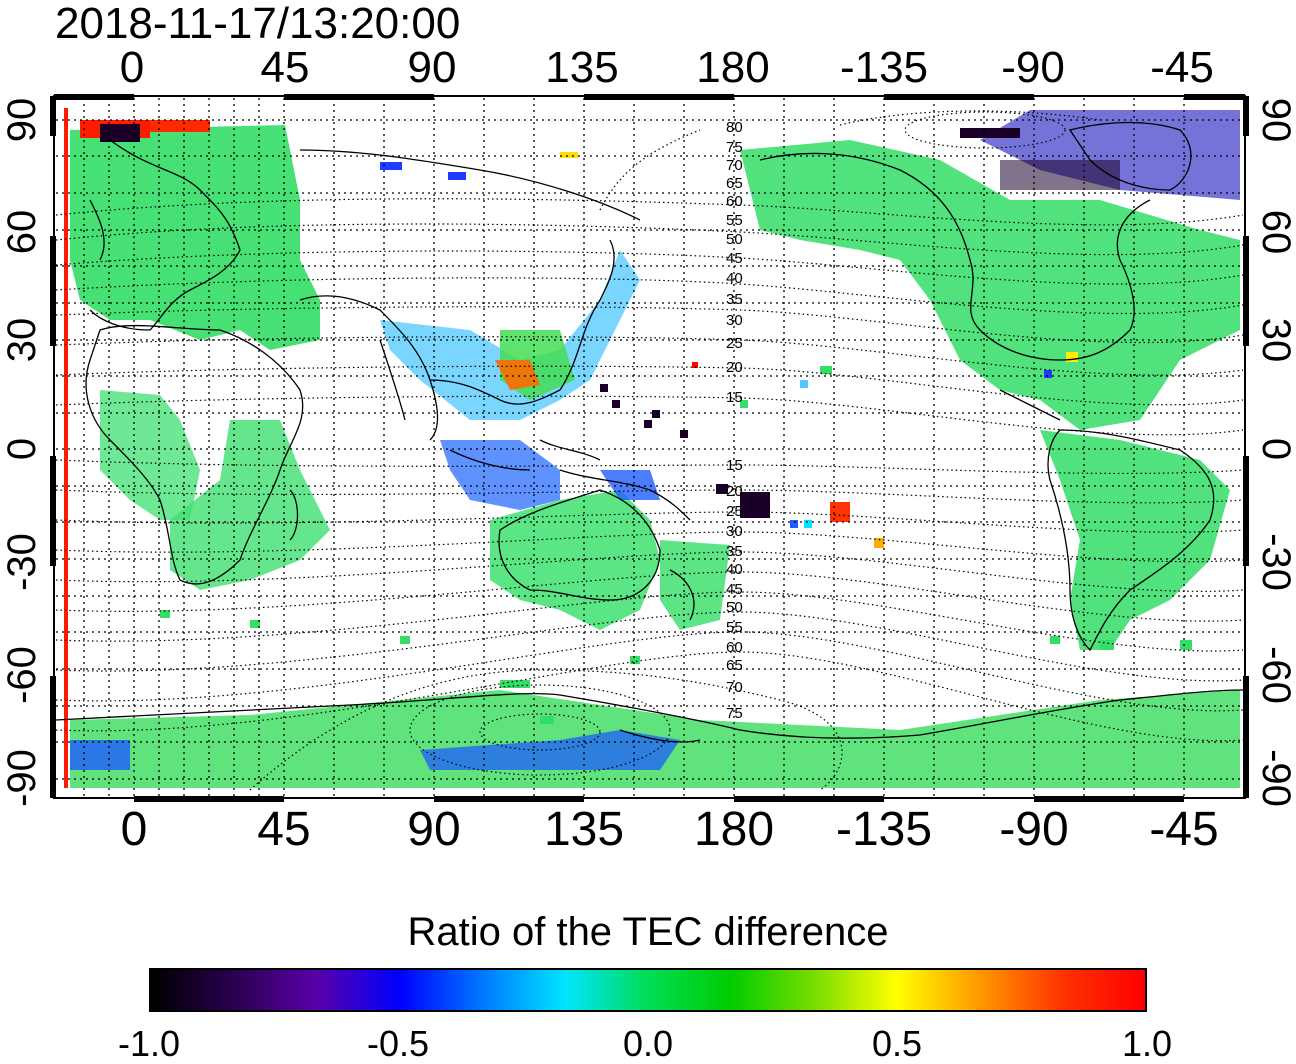 This screenshot has height=1064, width=1296. What do you see at coordinates (734, 829) in the screenshot?
I see `bottom-tick-label: 180` at bounding box center [734, 829].